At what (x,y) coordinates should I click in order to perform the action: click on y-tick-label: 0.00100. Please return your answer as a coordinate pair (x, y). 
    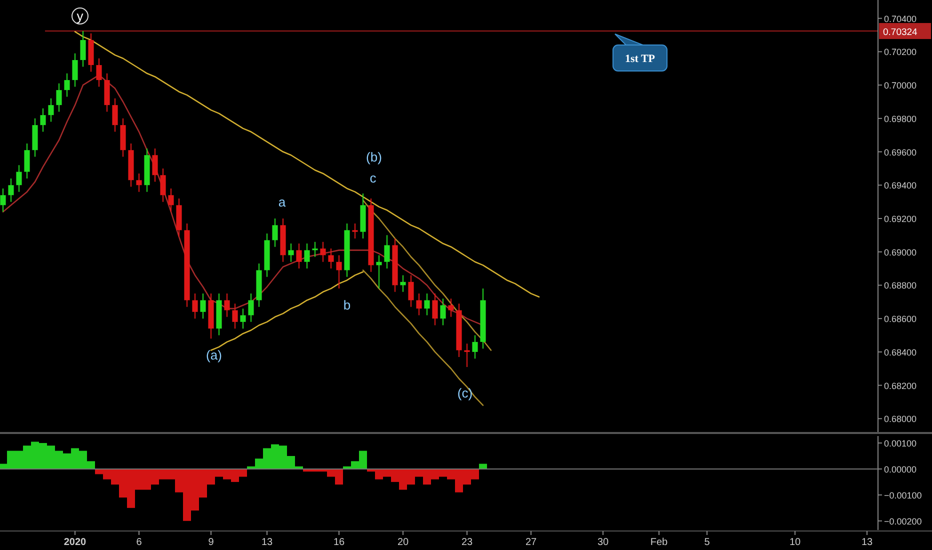
    Looking at the image, I should click on (900, 443).